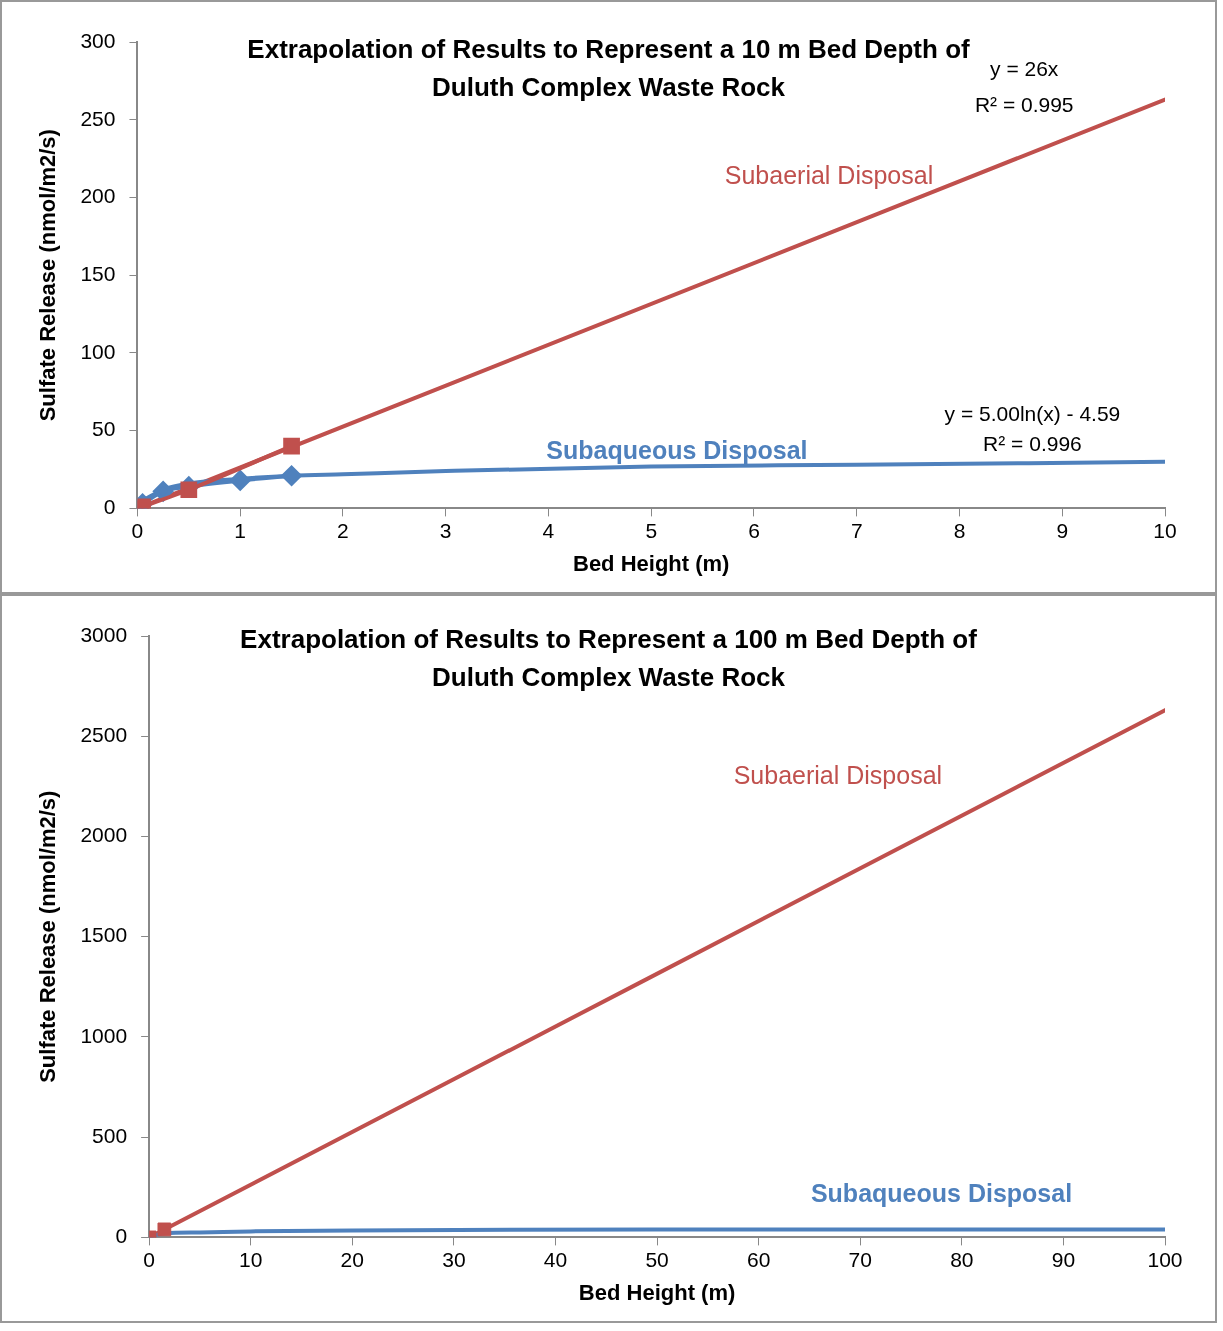 This screenshot has height=1331, width=1223. What do you see at coordinates (608, 658) in the screenshot?
I see `chart-title: Extrapolation of Results to Represent a 100 m Bed Depth of Duluth Complex Waste Rock` at bounding box center [608, 658].